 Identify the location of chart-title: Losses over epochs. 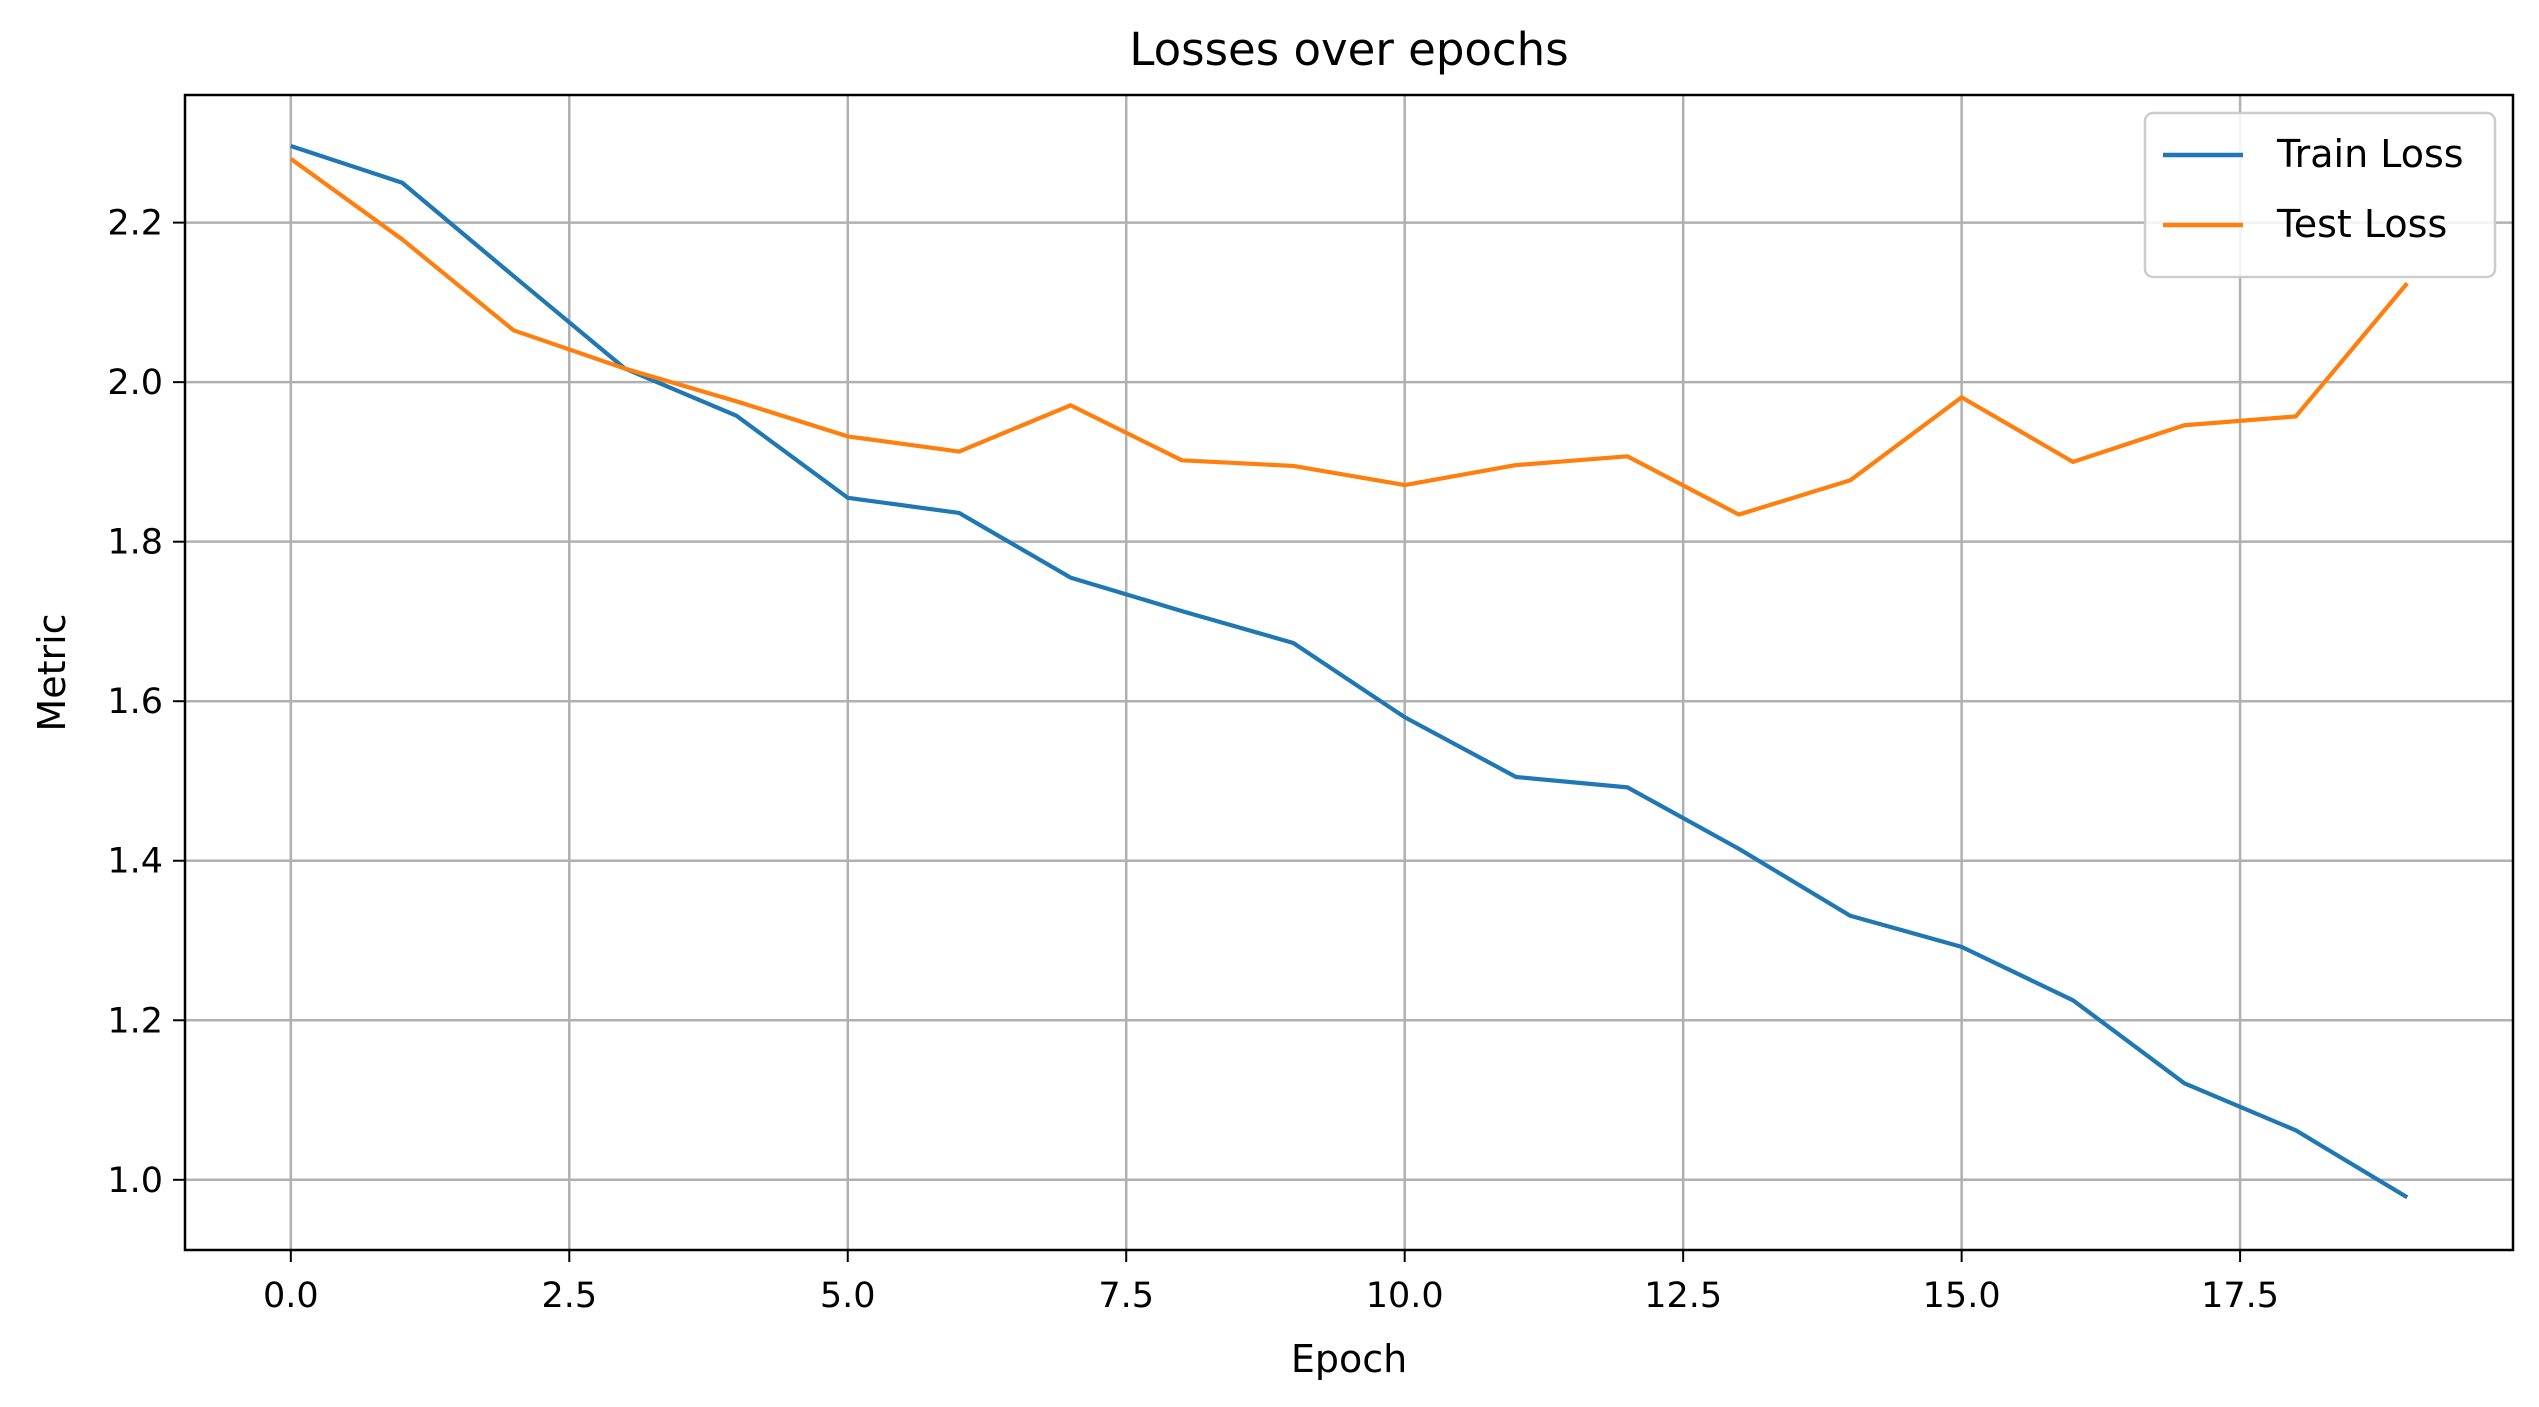
(1348, 49).